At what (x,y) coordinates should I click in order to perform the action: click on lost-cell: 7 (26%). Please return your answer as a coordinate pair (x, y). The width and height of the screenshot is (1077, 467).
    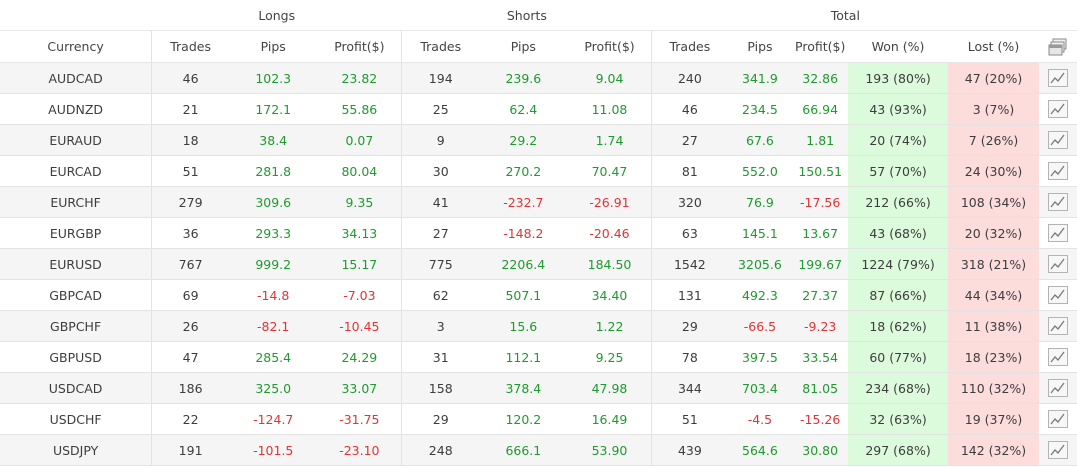
    Looking at the image, I should click on (993, 140).